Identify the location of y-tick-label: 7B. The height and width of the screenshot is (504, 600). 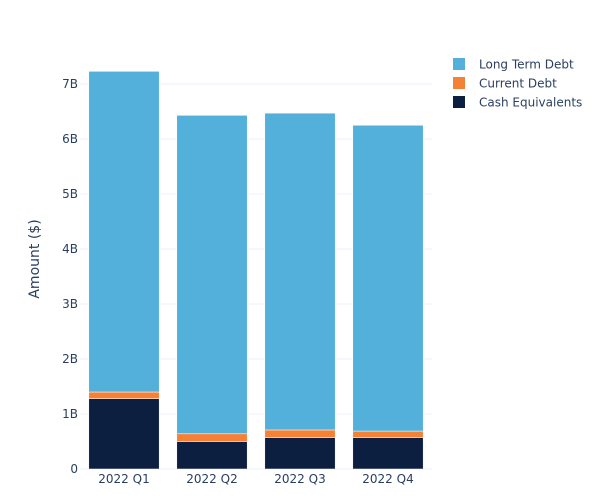
(70, 84).